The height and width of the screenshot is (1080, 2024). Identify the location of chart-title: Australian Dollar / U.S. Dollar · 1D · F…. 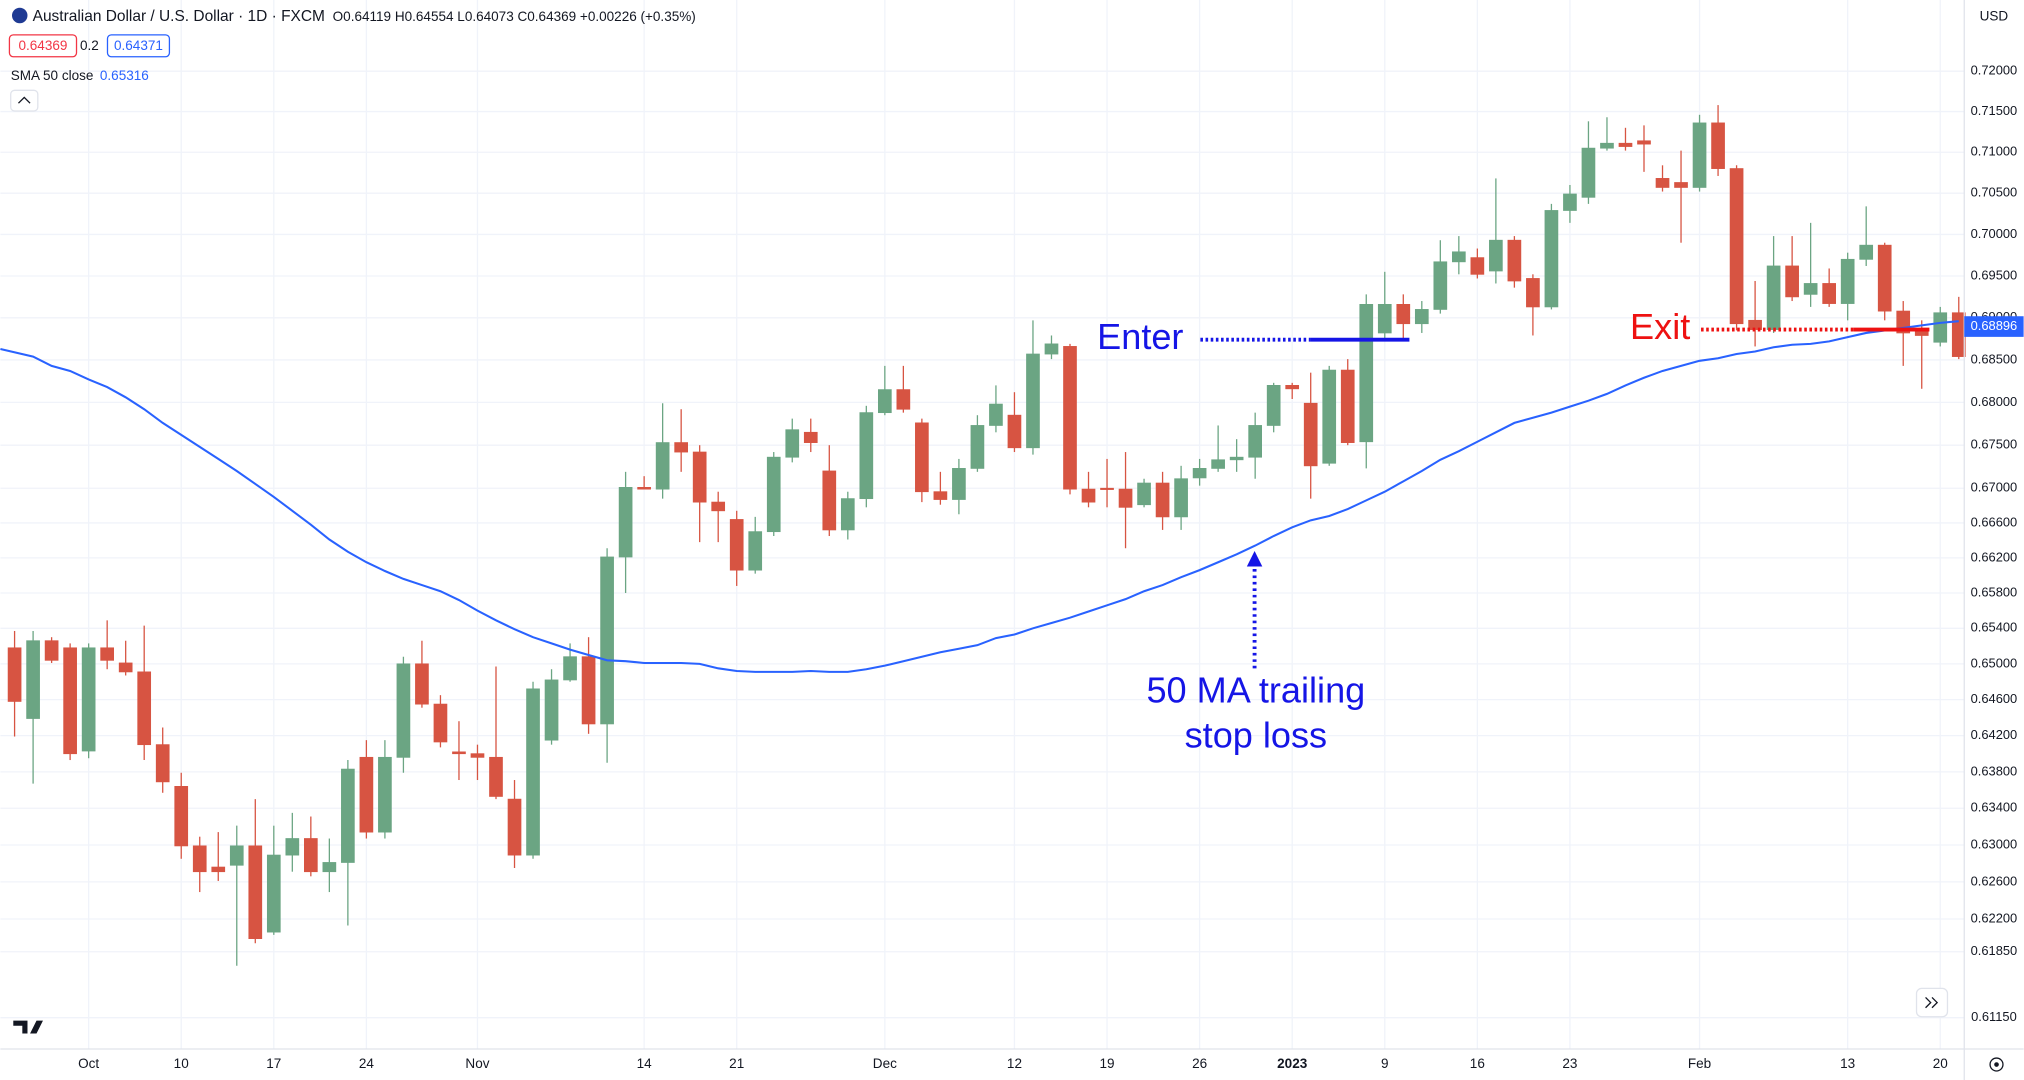
(179, 16).